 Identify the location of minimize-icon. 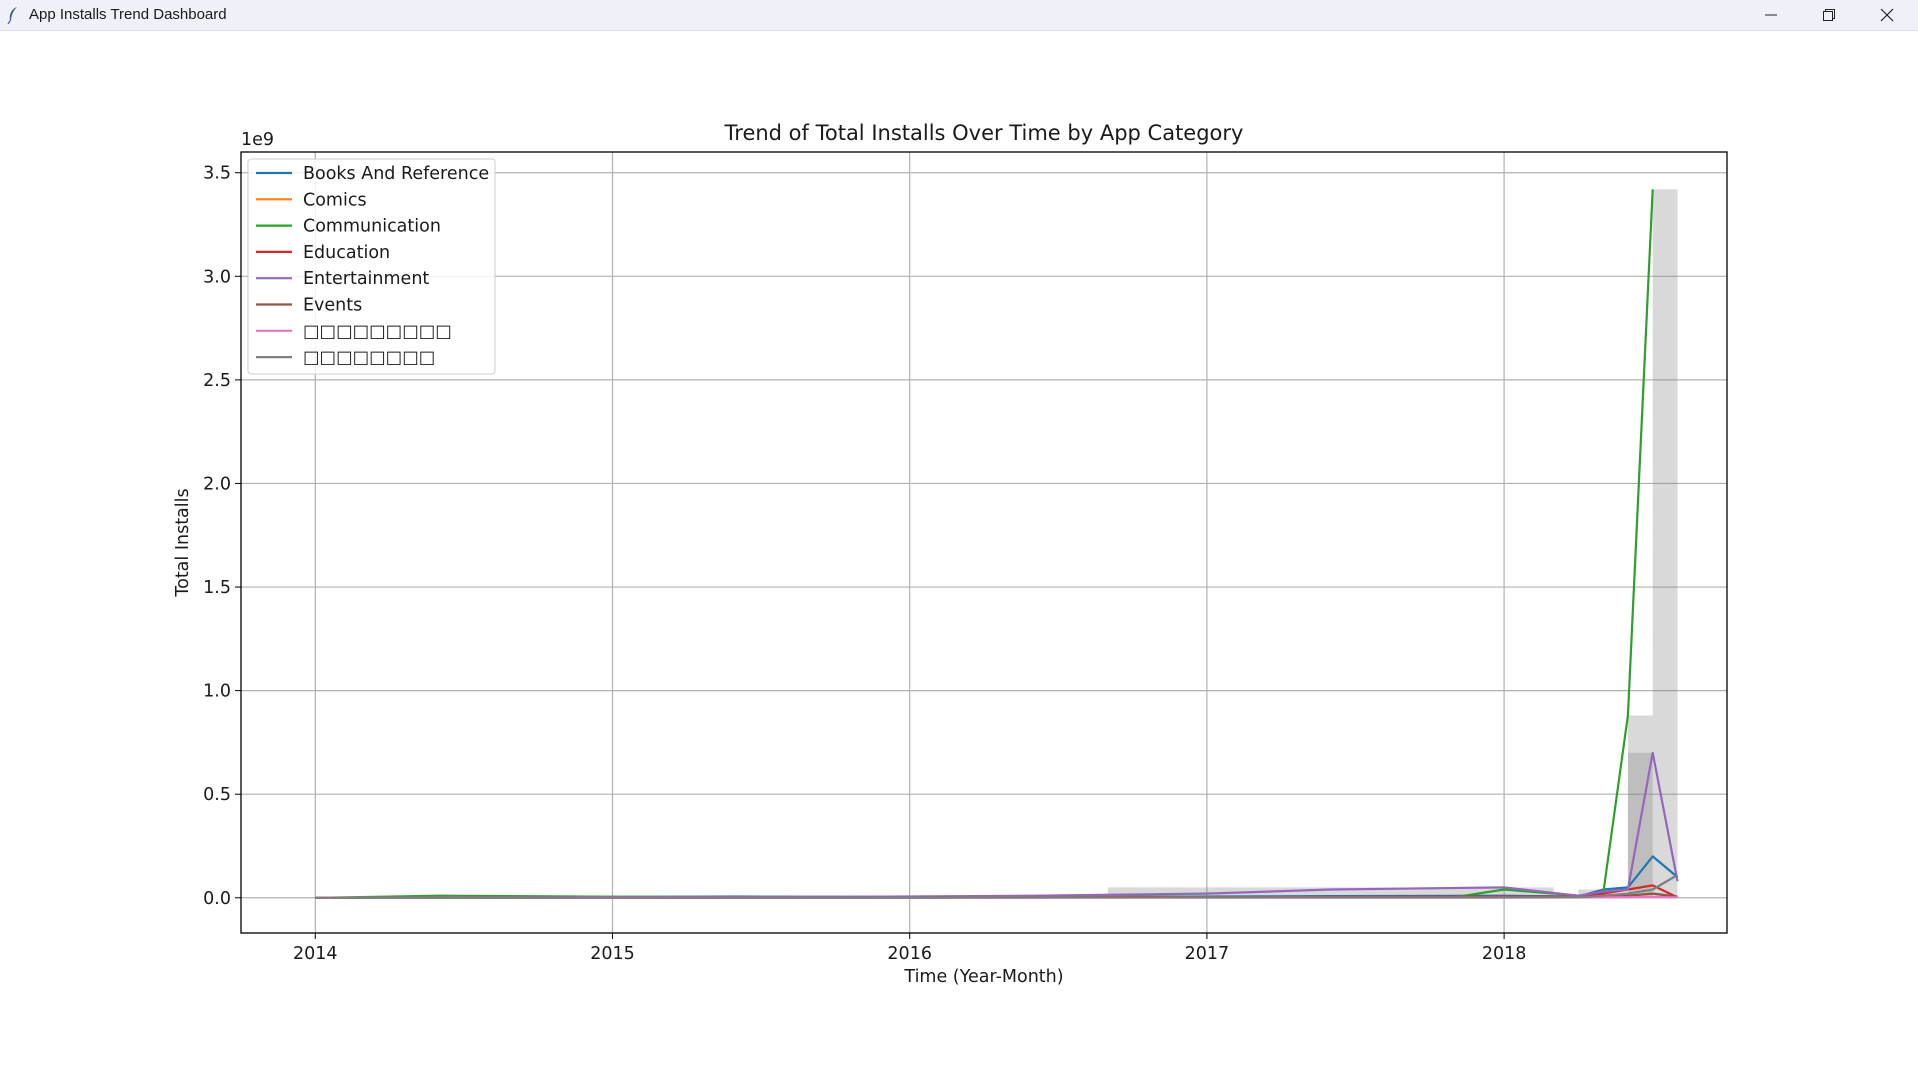
(1771, 15).